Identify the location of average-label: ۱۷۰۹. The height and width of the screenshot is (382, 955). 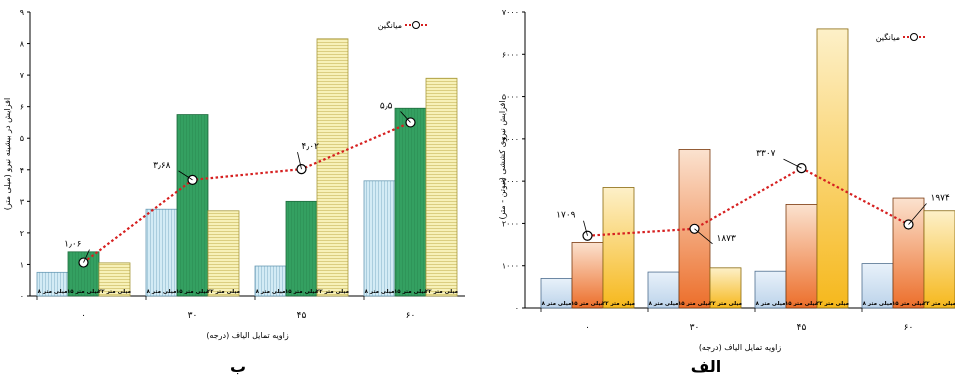
(566, 216).